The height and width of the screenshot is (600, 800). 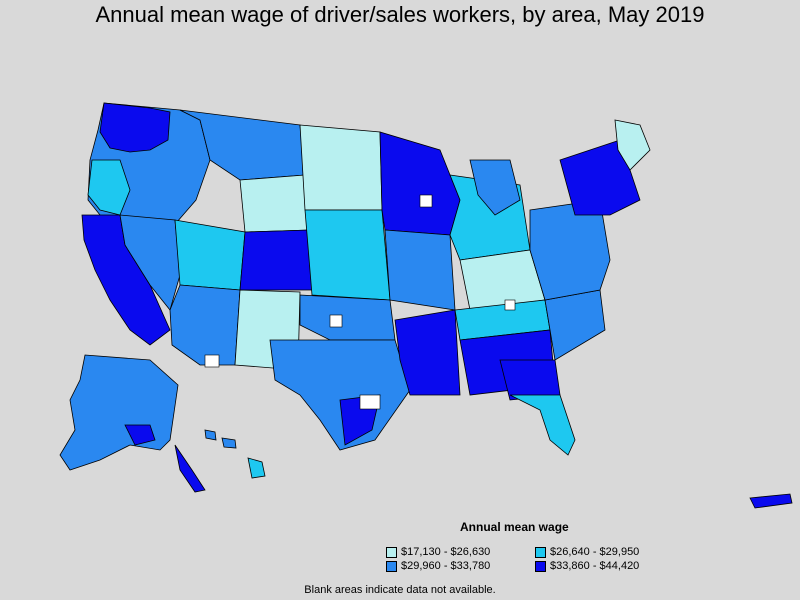 I want to click on region-minnesota-wisconsin, so click(x=420, y=183).